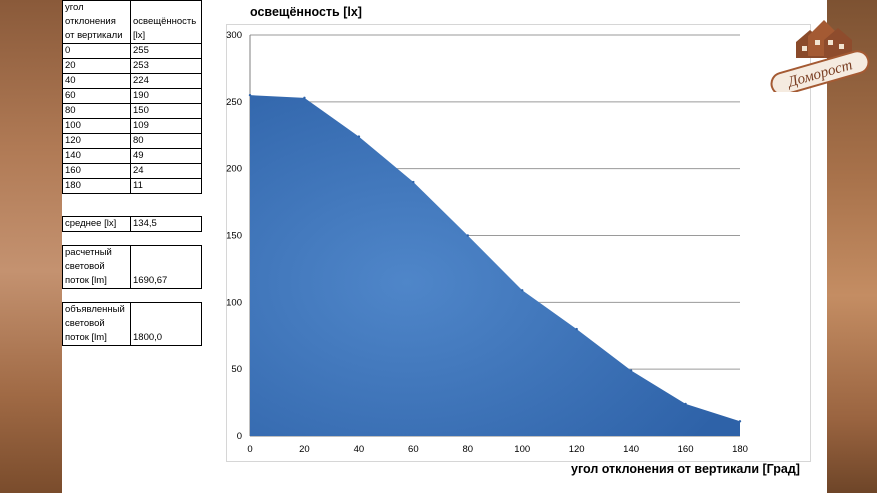  What do you see at coordinates (234, 236) in the screenshot?
I see `y-tick-label: 150` at bounding box center [234, 236].